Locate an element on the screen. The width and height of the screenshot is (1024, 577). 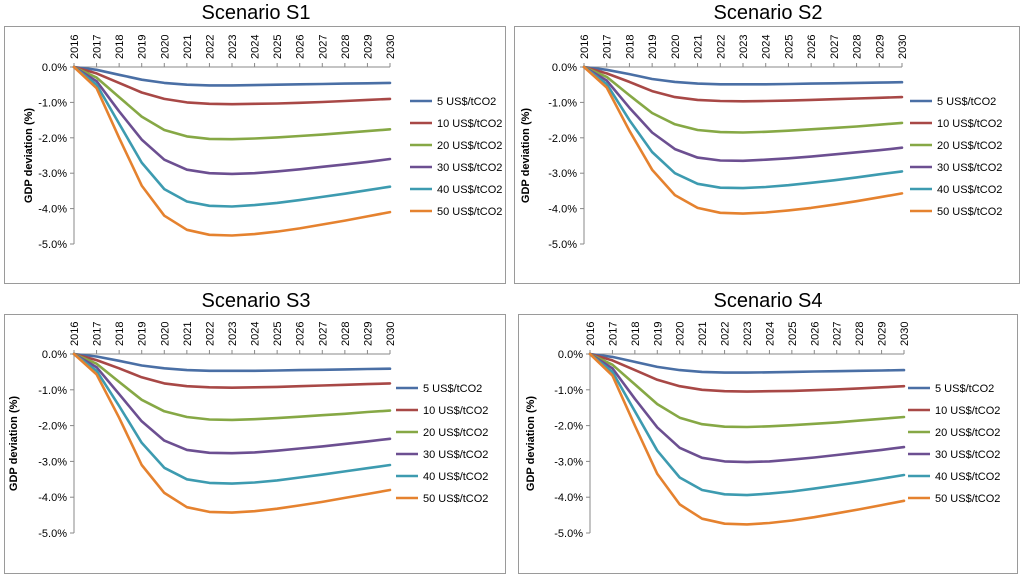
chart-title: Scenario S1 is located at coordinates (256, 13).